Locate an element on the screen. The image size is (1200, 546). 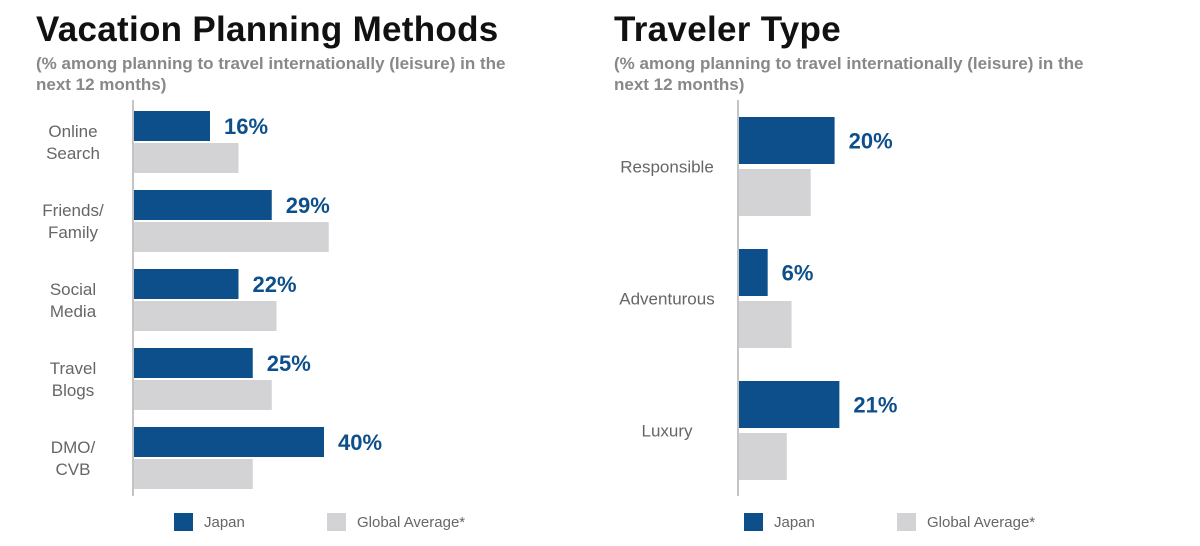
category-label: Online Search is located at coordinates (73, 142).